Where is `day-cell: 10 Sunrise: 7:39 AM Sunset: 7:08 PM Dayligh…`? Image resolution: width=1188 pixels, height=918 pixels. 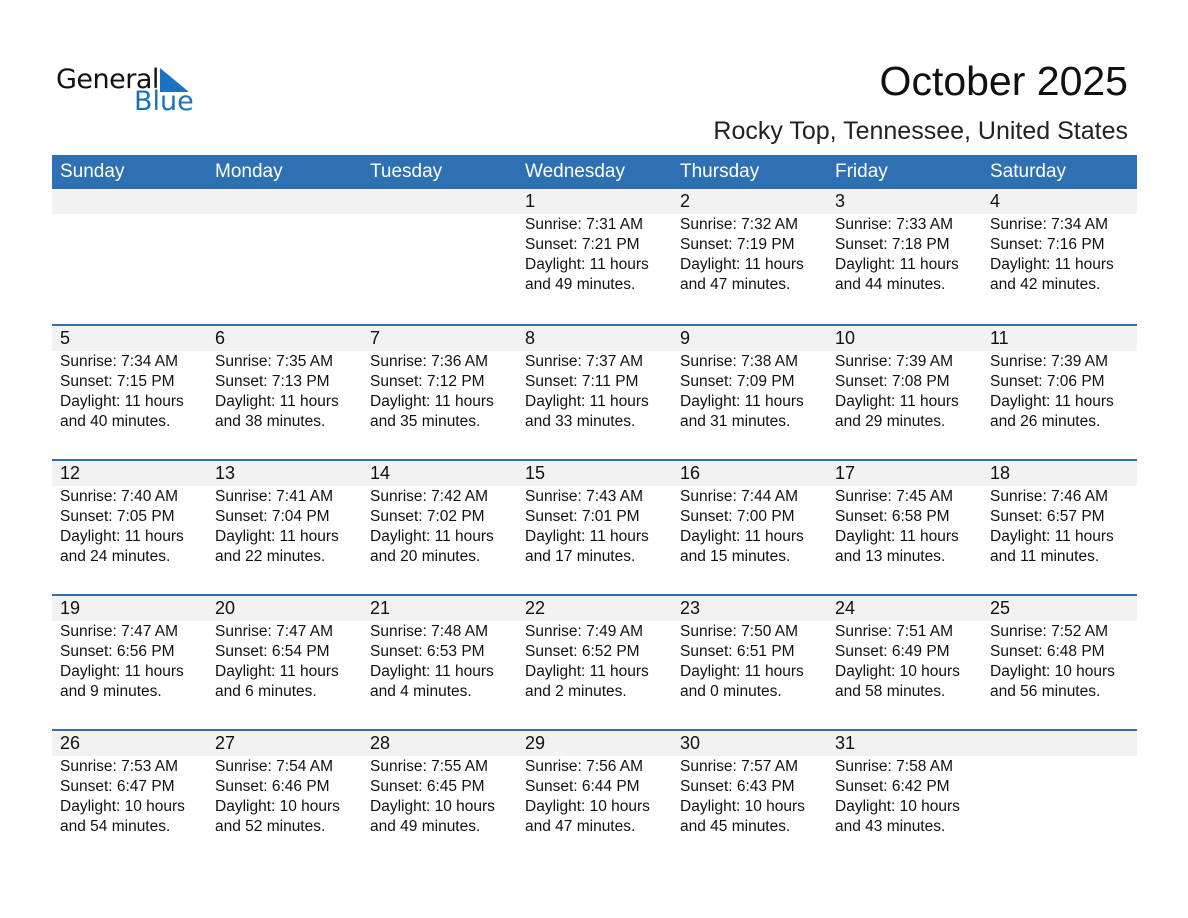
day-cell: 10 Sunrise: 7:39 AM Sunset: 7:08 PM Dayligh… is located at coordinates (904, 379).